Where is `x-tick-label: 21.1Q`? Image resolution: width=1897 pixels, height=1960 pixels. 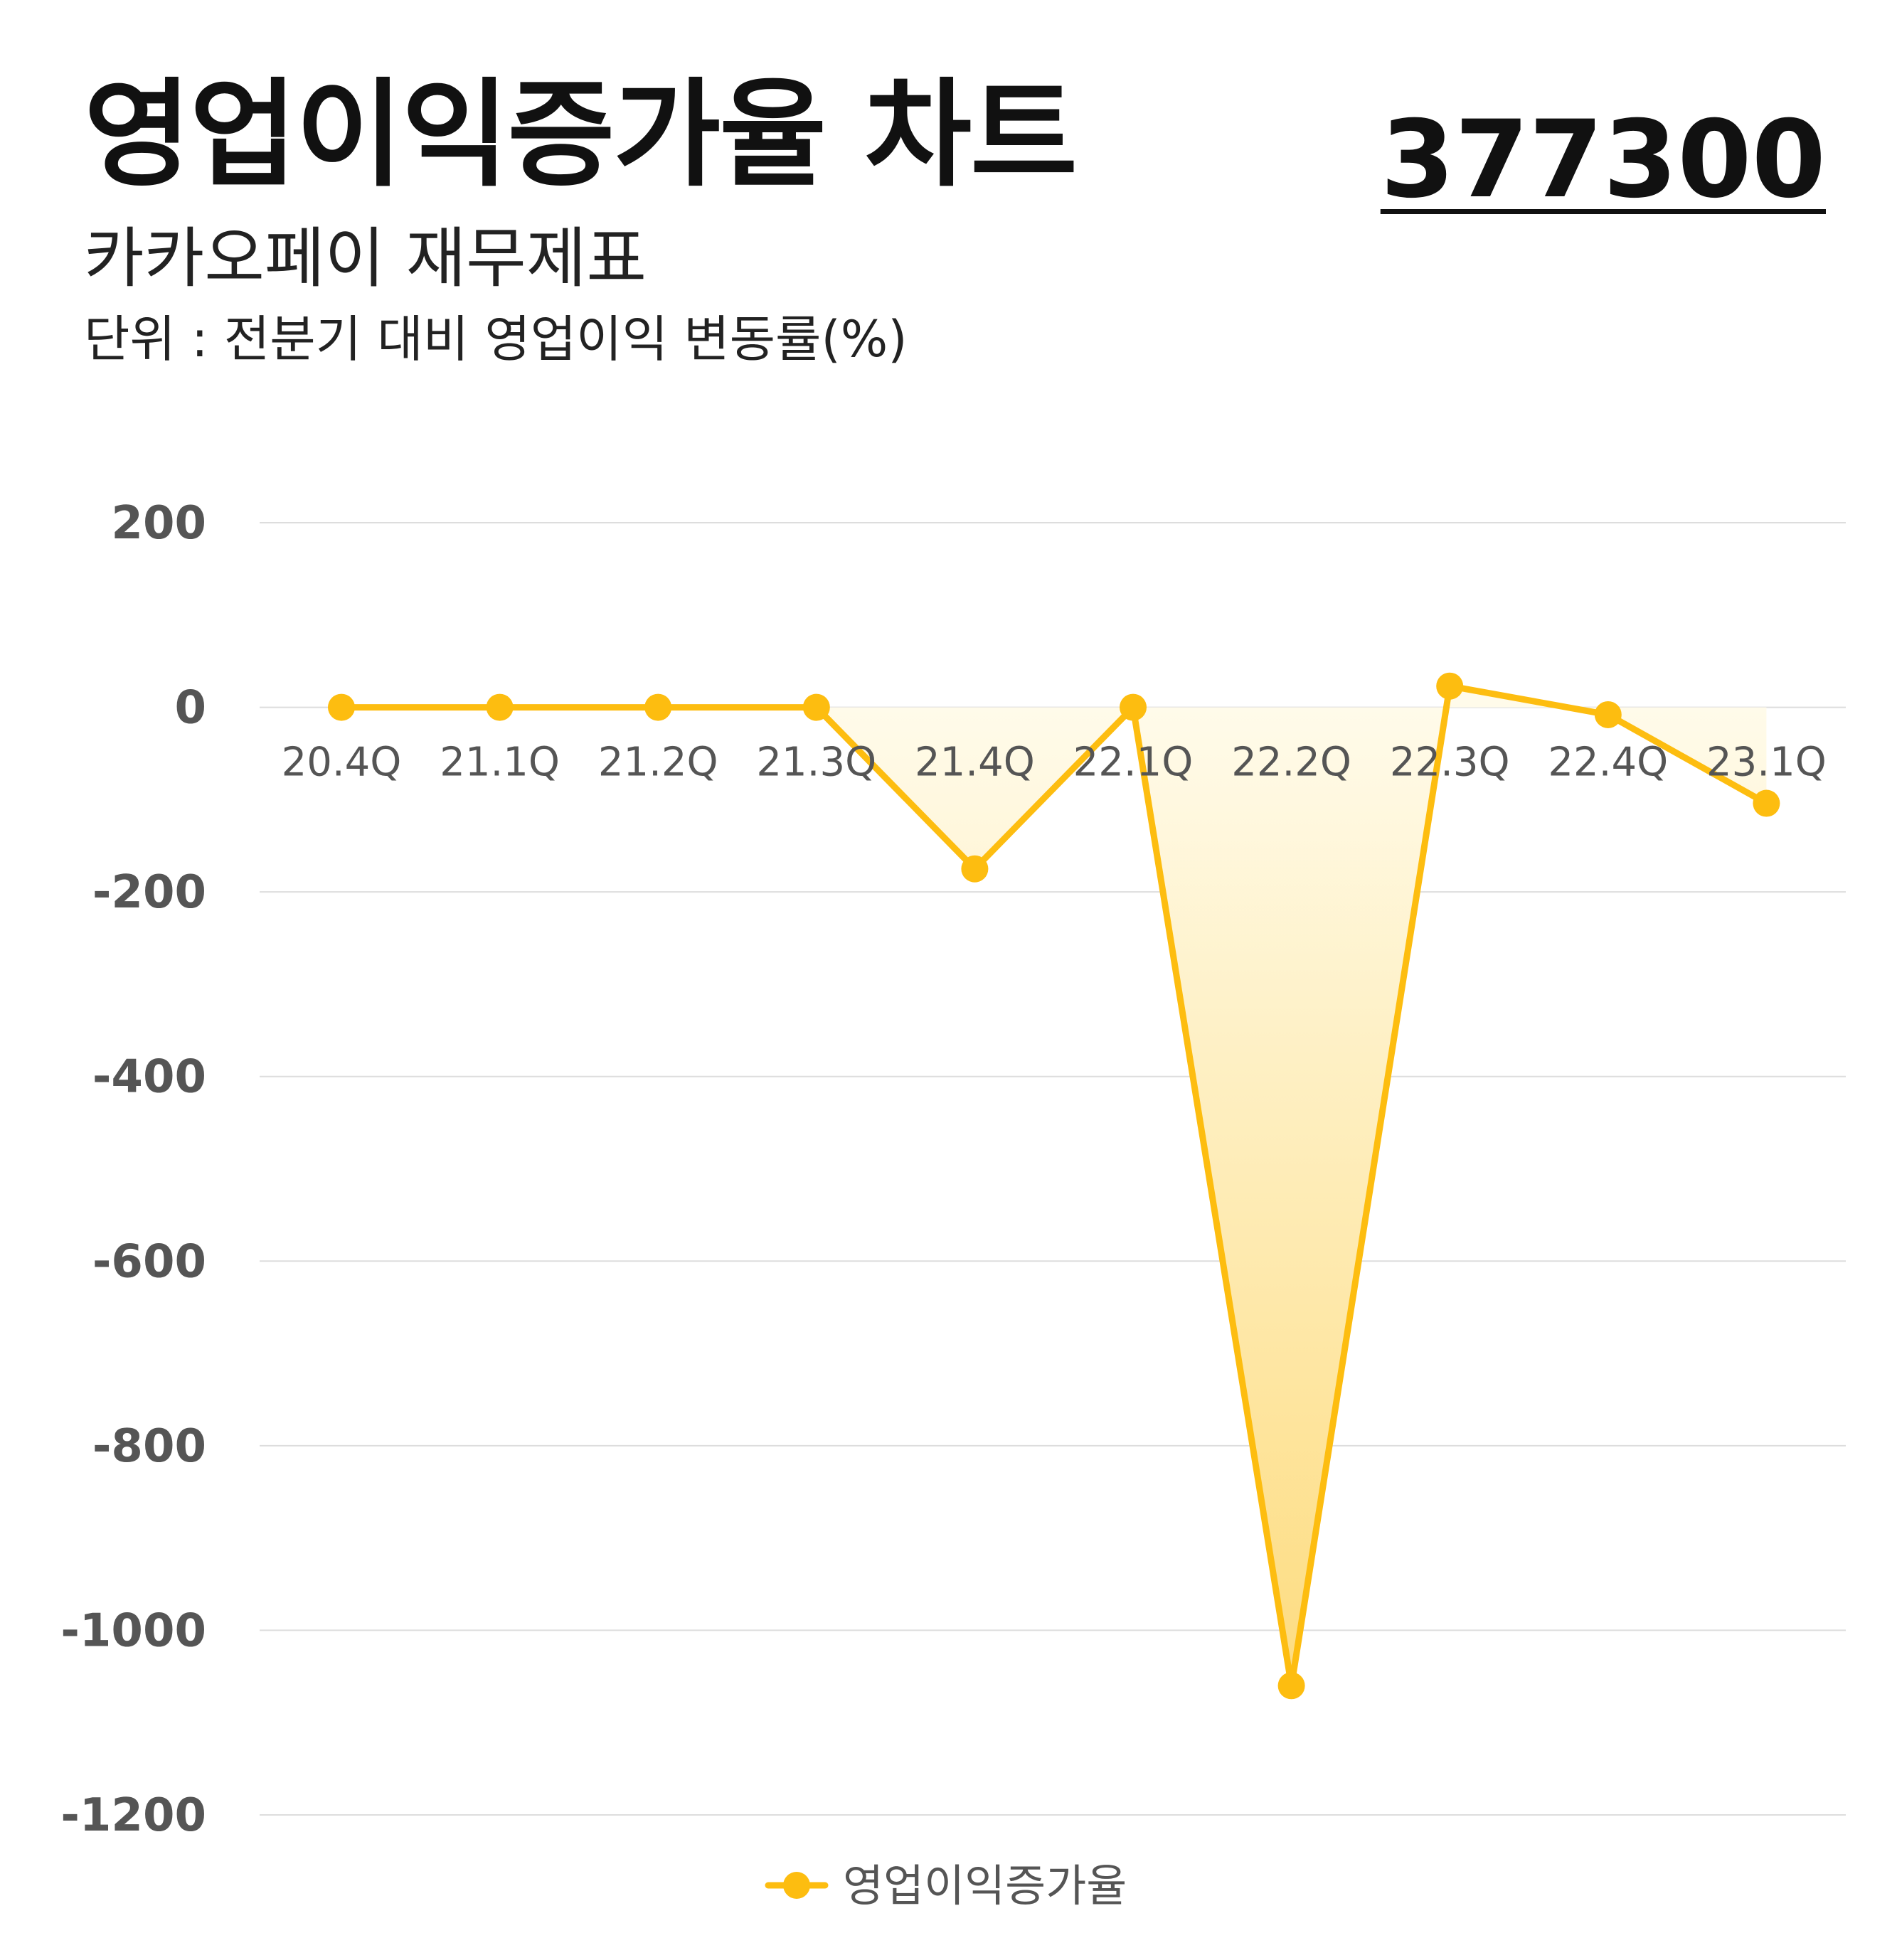 x-tick-label: 21.1Q is located at coordinates (500, 763).